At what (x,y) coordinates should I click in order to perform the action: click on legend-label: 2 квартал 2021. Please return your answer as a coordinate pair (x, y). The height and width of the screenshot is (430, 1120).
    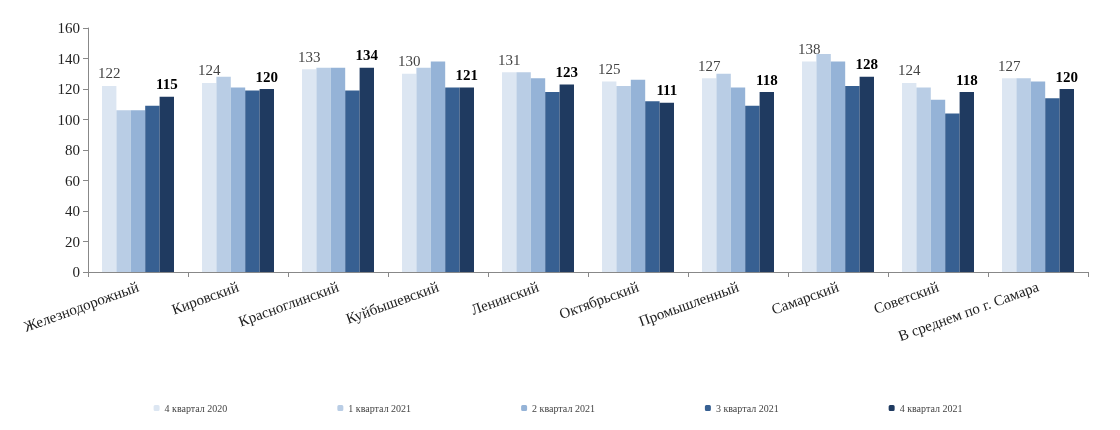
    Looking at the image, I should click on (563, 408).